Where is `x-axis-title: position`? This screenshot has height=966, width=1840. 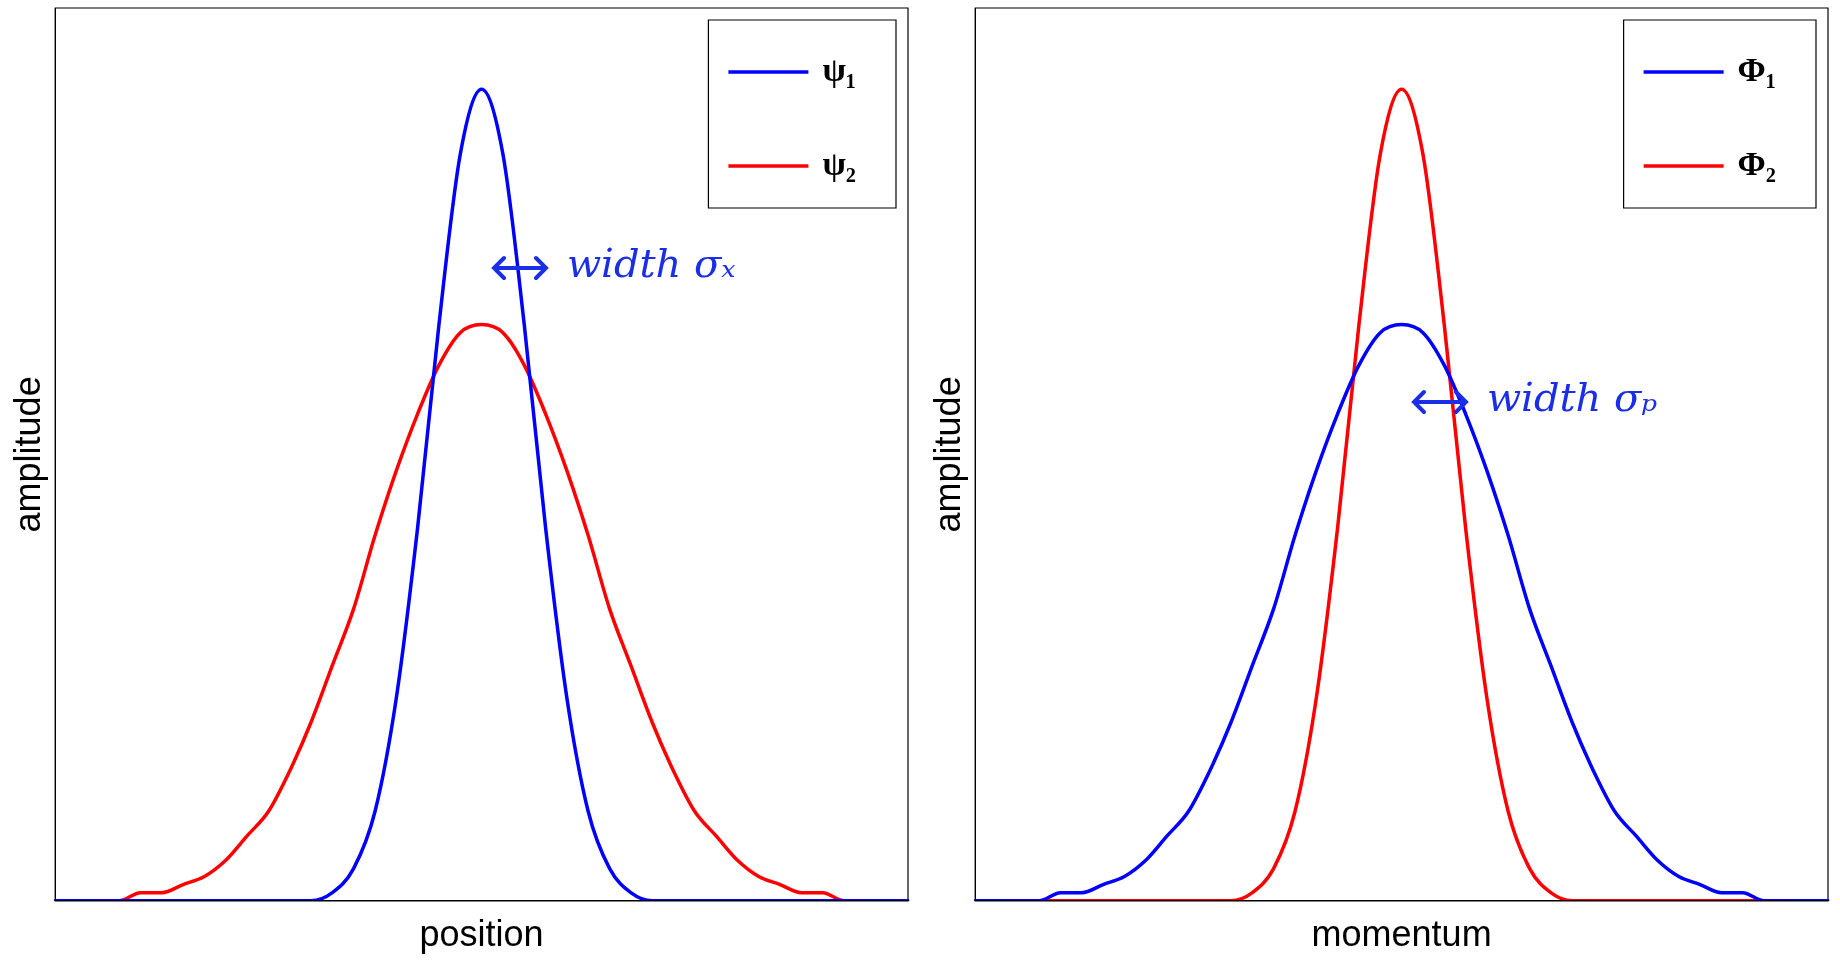 x-axis-title: position is located at coordinates (481, 934).